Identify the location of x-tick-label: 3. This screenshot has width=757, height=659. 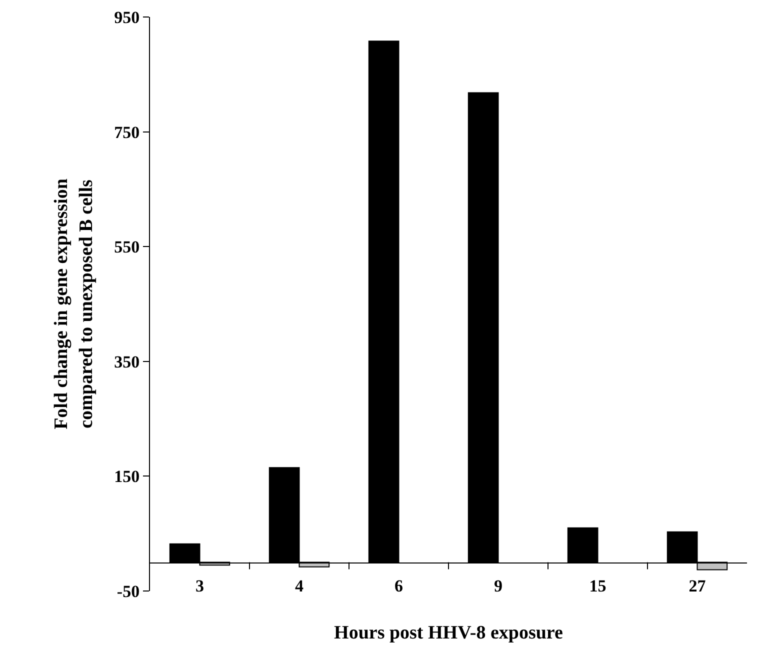
(200, 586).